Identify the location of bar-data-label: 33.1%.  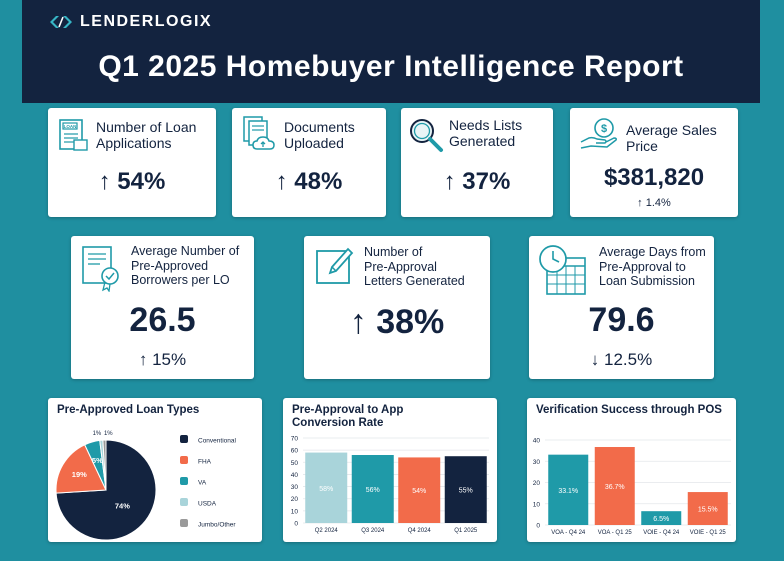
(568, 491).